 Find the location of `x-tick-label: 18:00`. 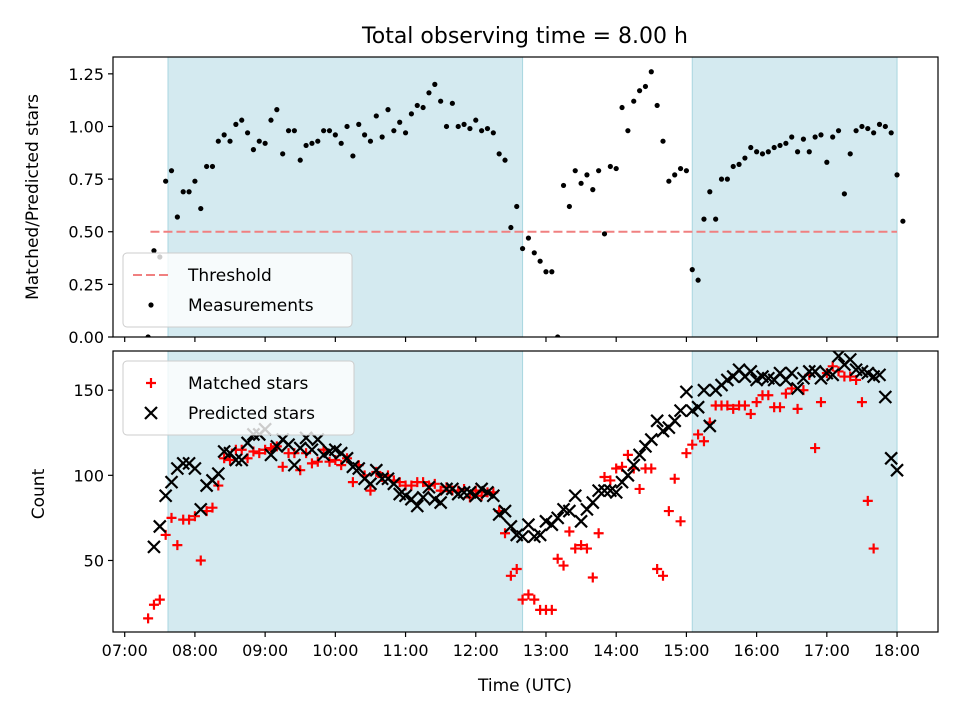

x-tick-label: 18:00 is located at coordinates (897, 650).